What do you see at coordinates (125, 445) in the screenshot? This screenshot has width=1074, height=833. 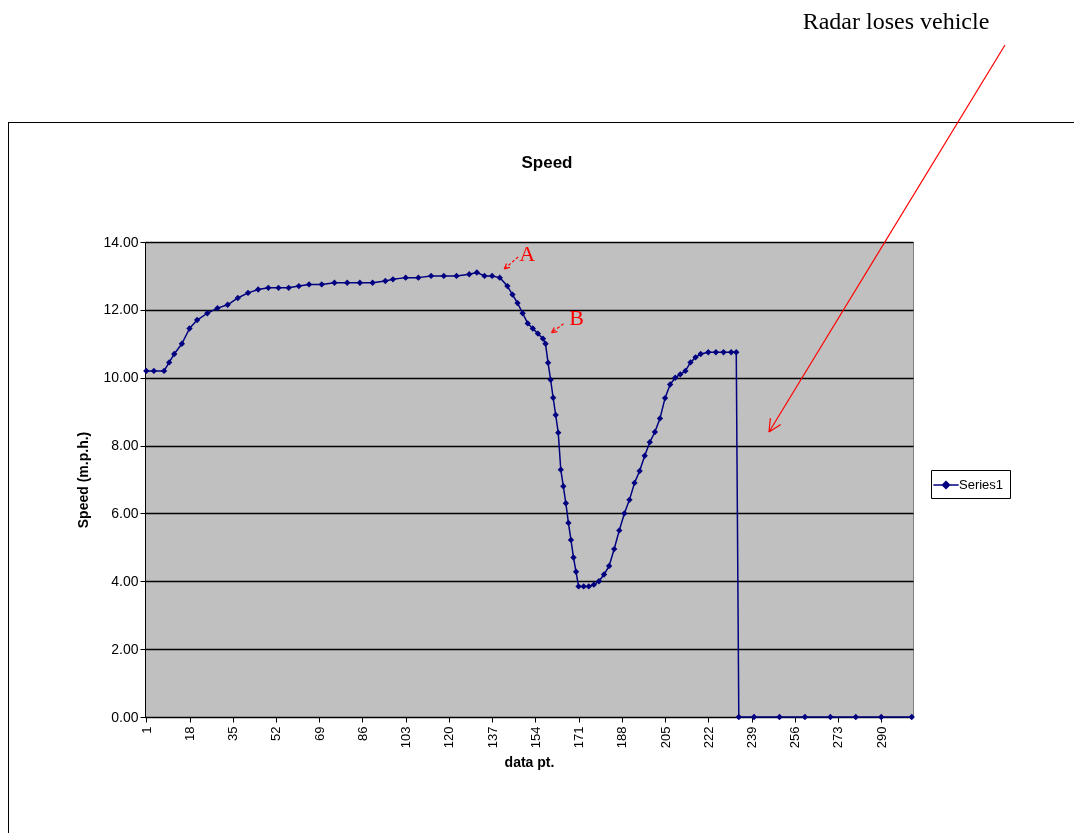 I see `y-tick-label: 8.00` at bounding box center [125, 445].